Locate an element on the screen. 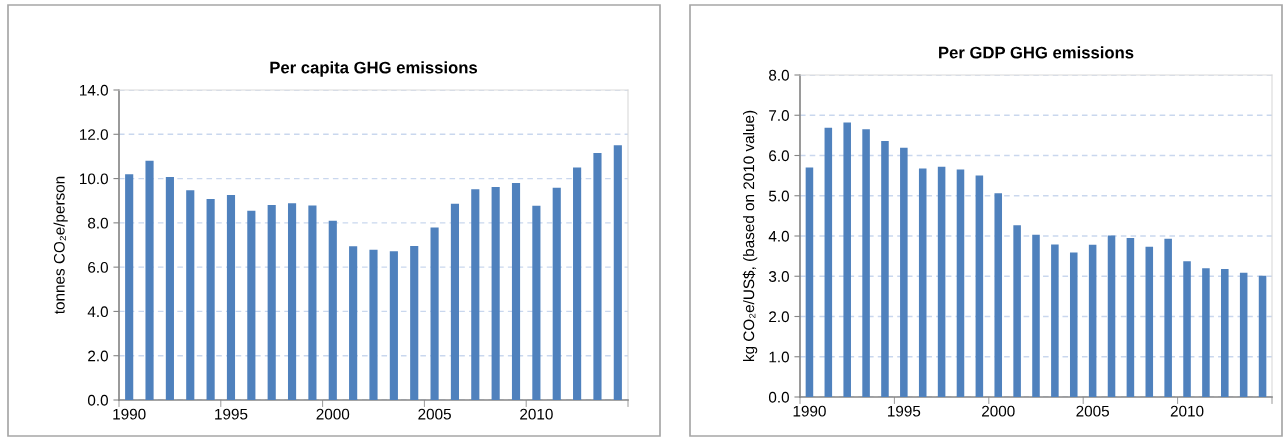 The width and height of the screenshot is (1288, 437). y-axis-title: tonnes CO₂e/person is located at coordinates (60, 245).